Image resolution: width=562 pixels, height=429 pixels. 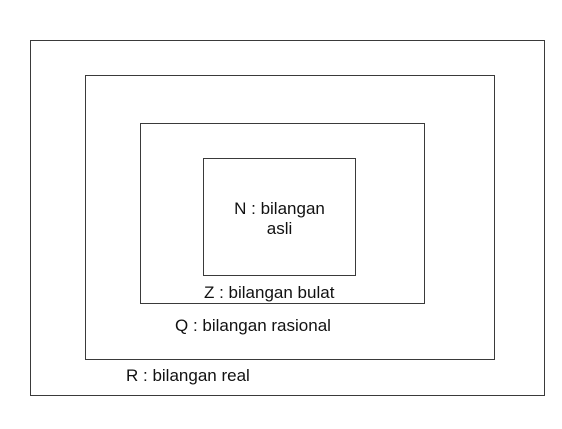 I want to click on set-natural-label: N : bilangan asli, so click(x=279, y=219).